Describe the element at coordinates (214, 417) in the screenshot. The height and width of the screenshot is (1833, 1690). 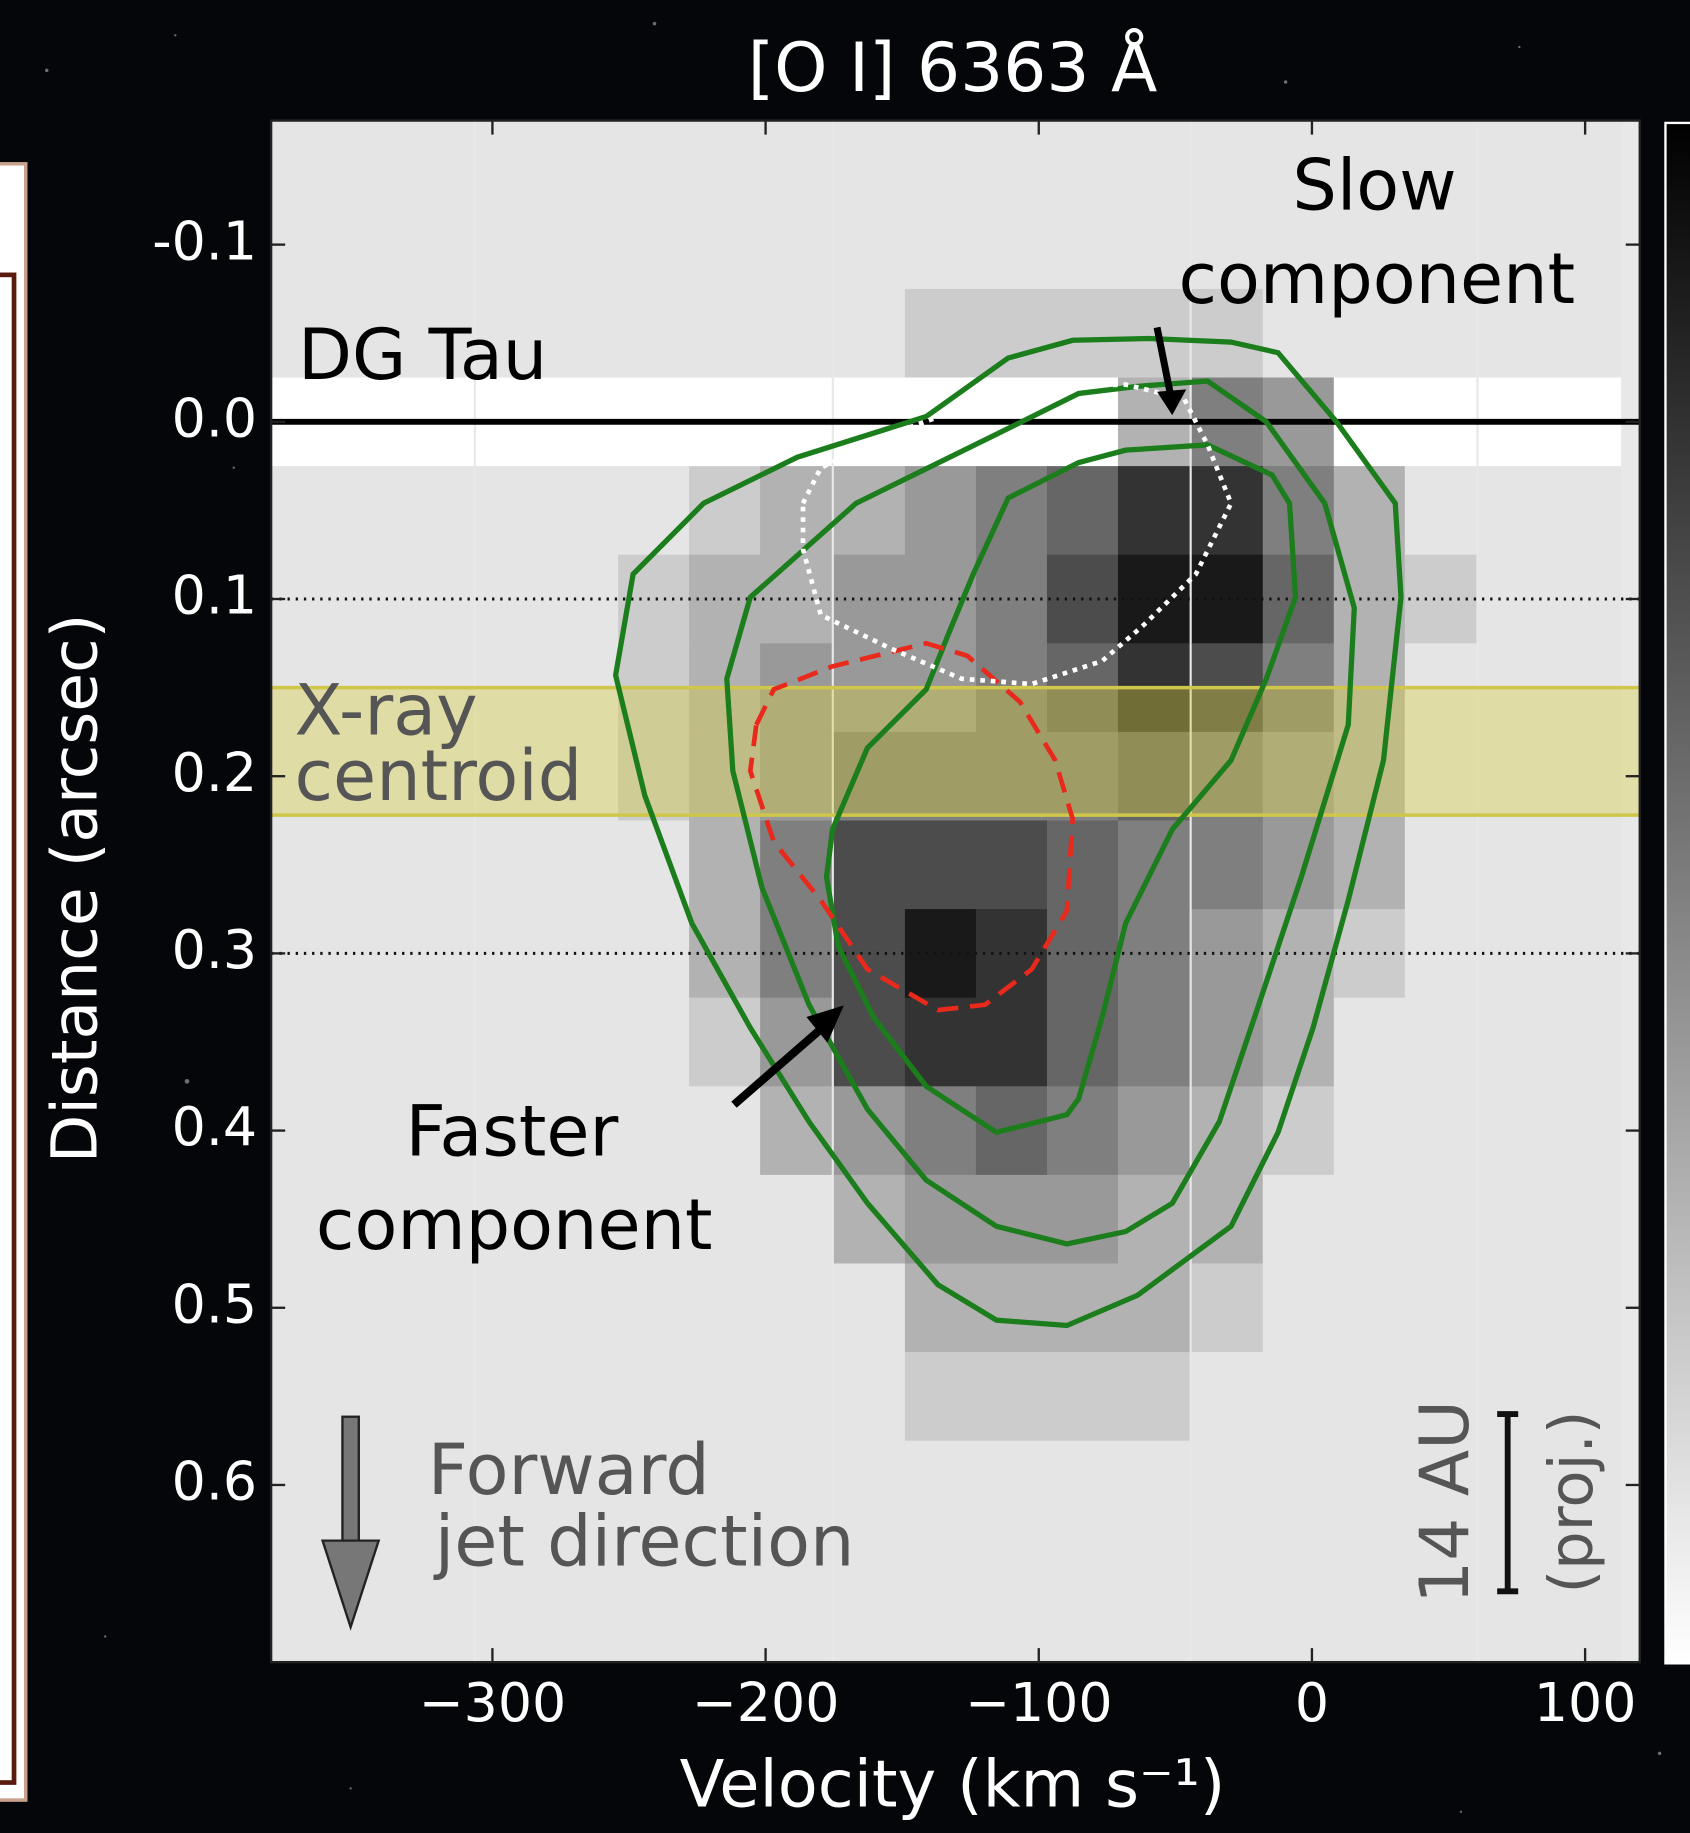
I see `y-tick-label: 0.0` at that location.